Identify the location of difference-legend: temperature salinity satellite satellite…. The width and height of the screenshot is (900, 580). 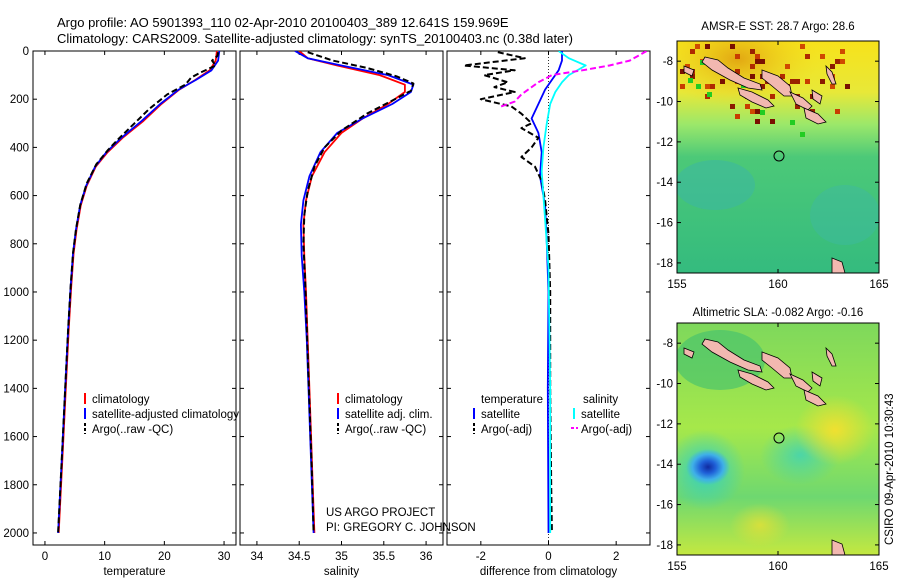
(552, 415).